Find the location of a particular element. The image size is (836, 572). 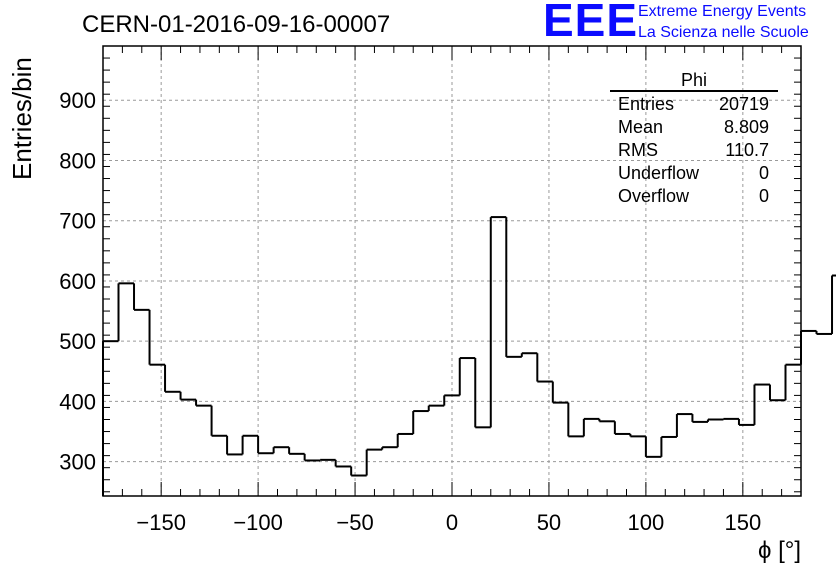

y-tick-label: 700 is located at coordinates (77, 221).